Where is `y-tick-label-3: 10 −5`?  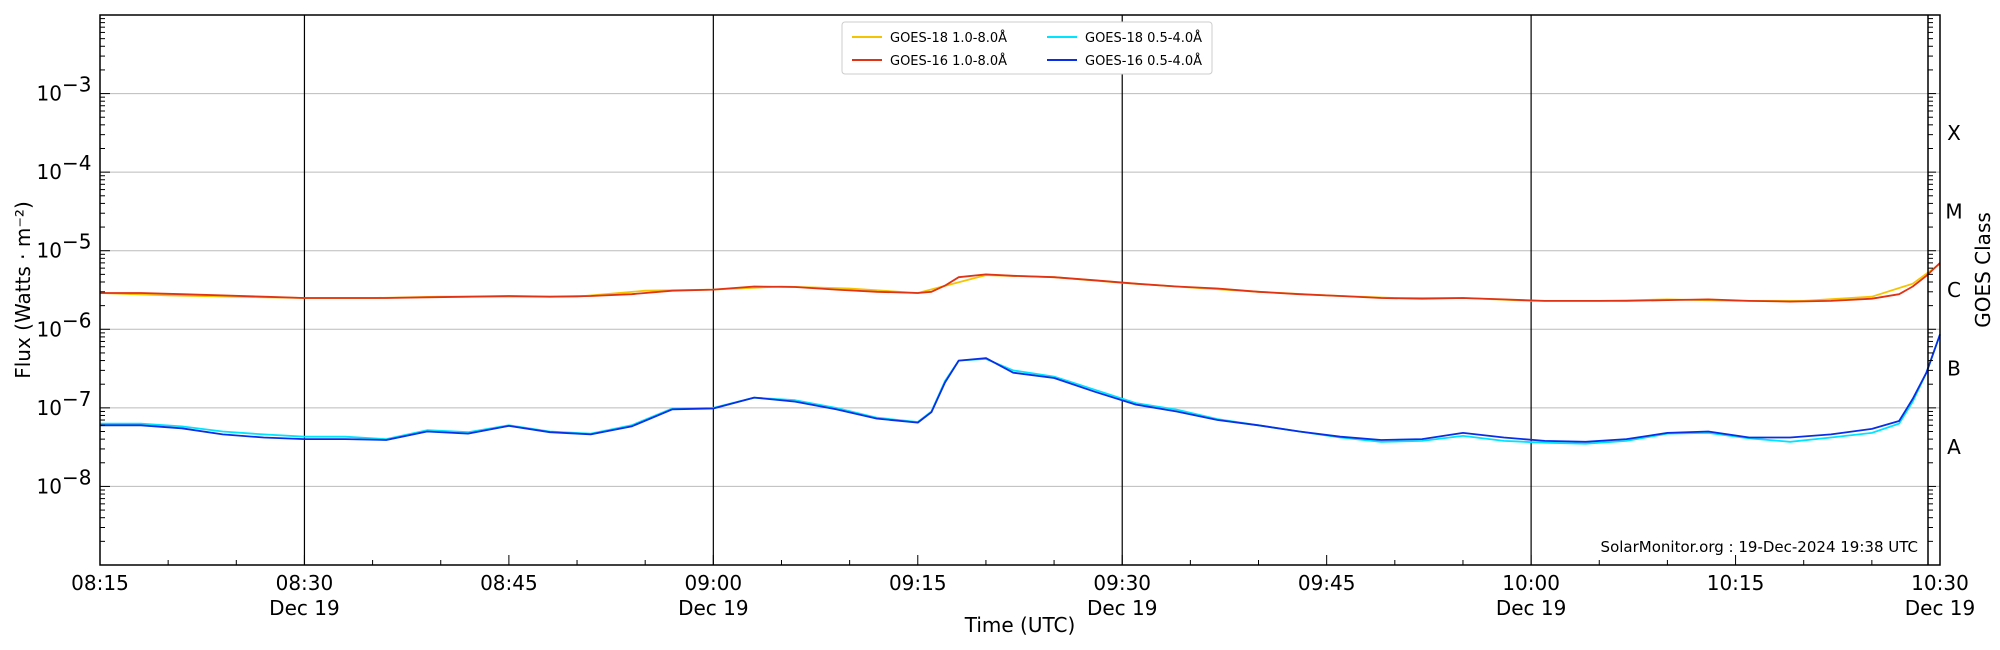 y-tick-label-3: 10 −5 is located at coordinates (64, 246).